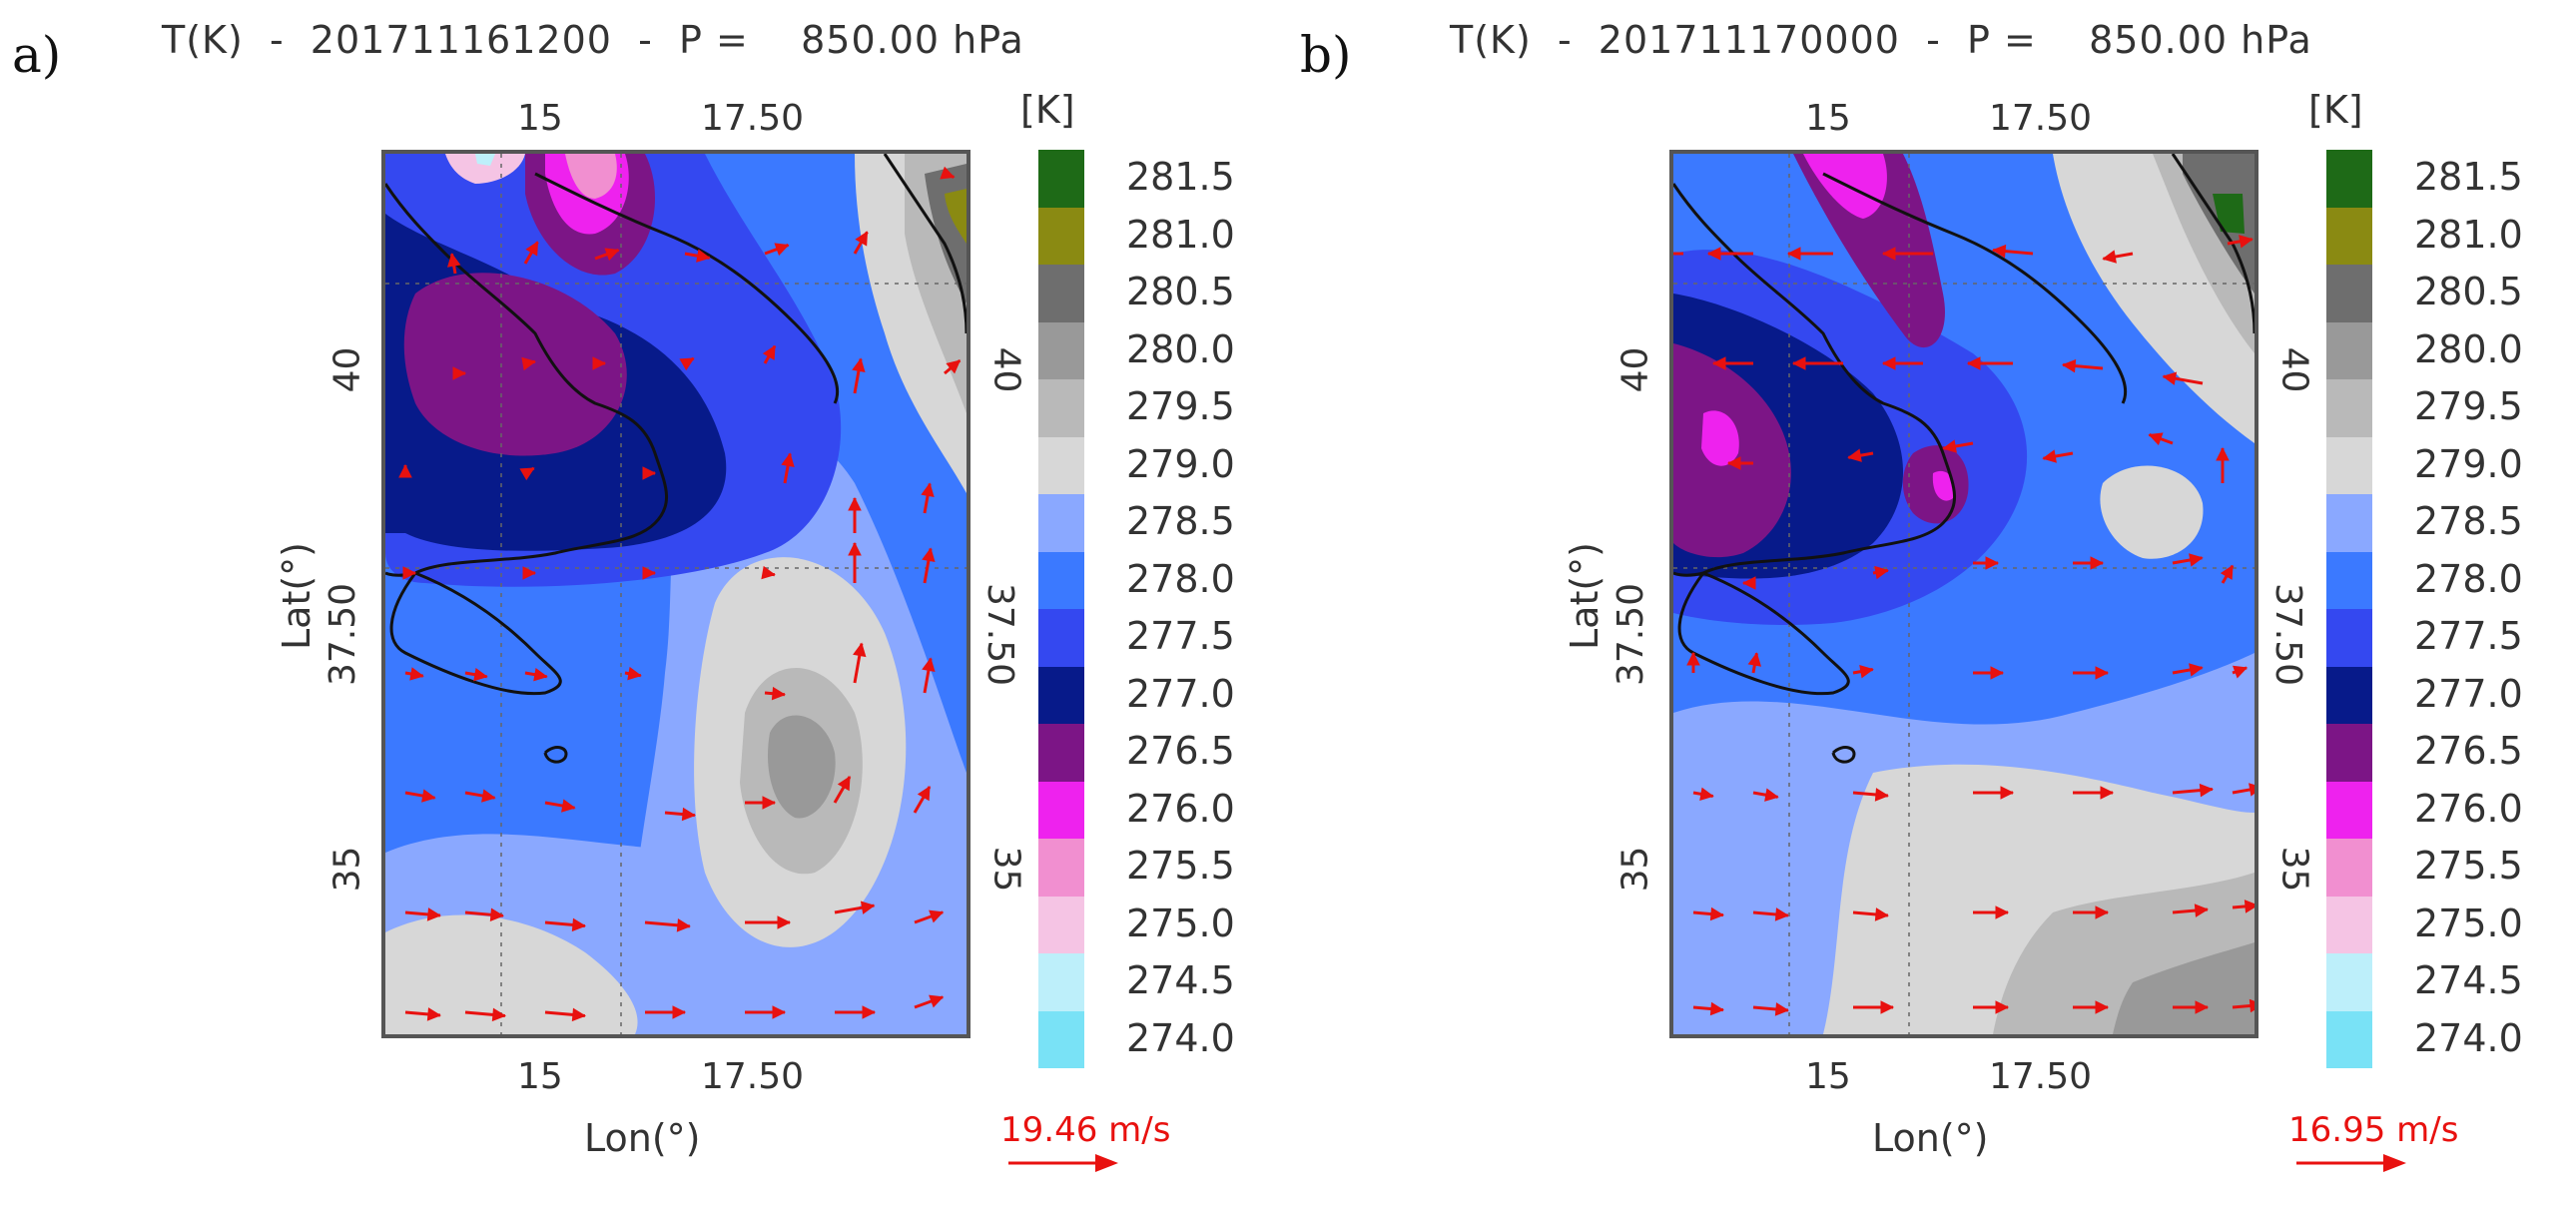 The height and width of the screenshot is (1208, 2576). I want to click on y-tick-left: 37.50, so click(343, 634).